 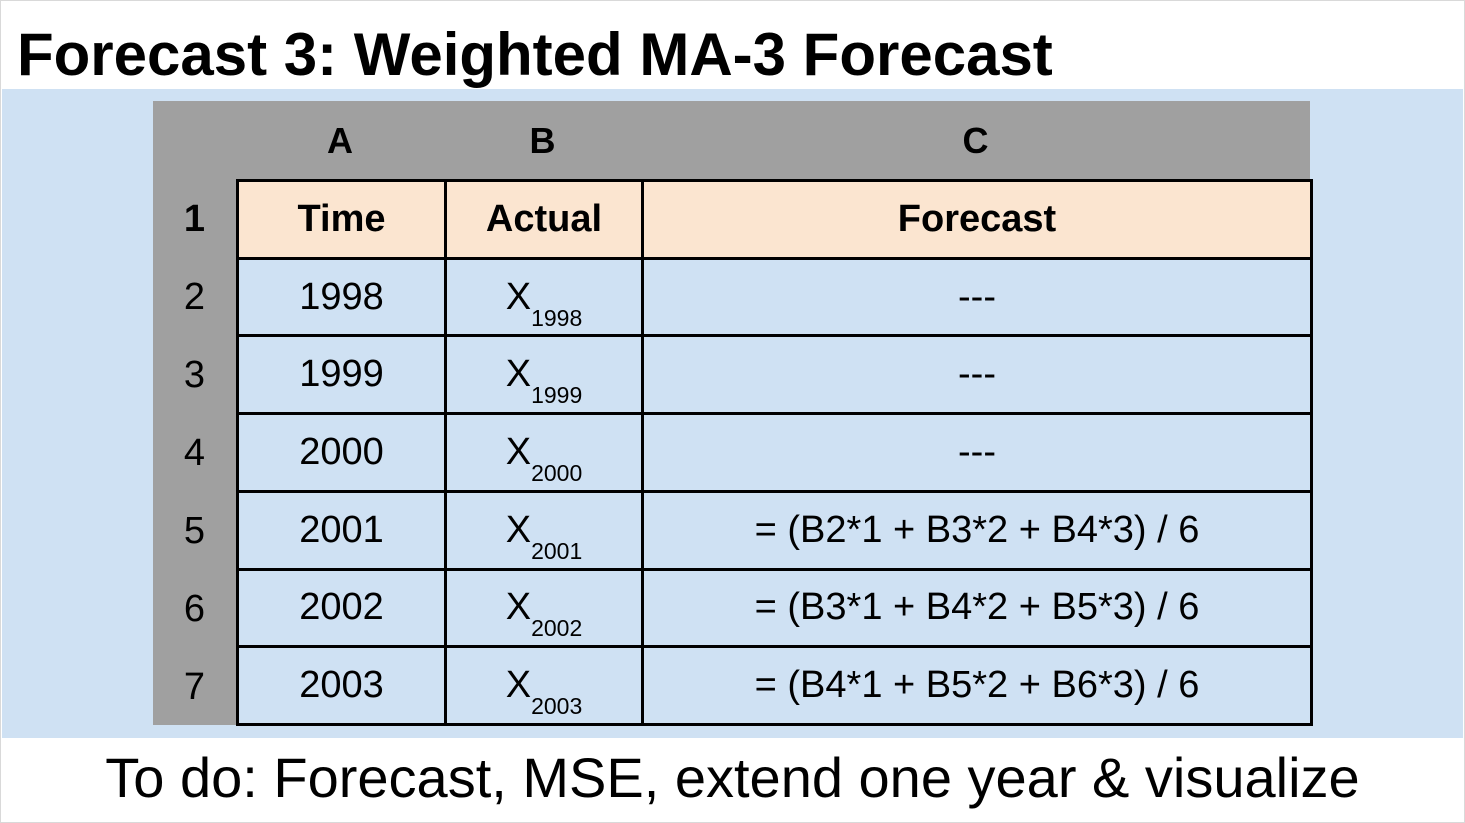 What do you see at coordinates (544, 530) in the screenshot?
I see `actual-cell: X2001` at bounding box center [544, 530].